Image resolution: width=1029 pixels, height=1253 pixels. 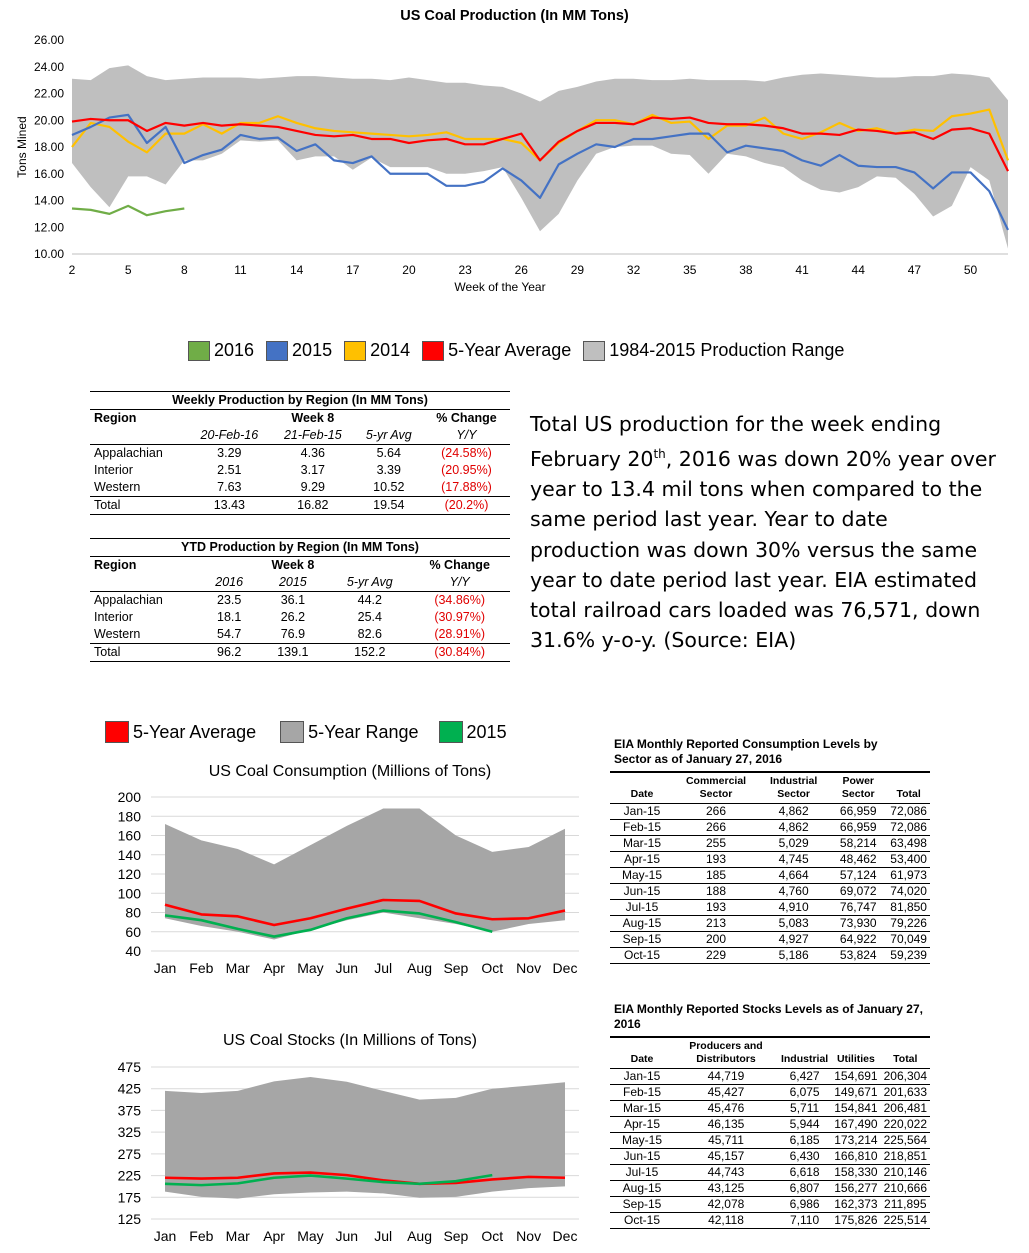 I want to click on table-cell: 53,824, so click(x=858, y=955).